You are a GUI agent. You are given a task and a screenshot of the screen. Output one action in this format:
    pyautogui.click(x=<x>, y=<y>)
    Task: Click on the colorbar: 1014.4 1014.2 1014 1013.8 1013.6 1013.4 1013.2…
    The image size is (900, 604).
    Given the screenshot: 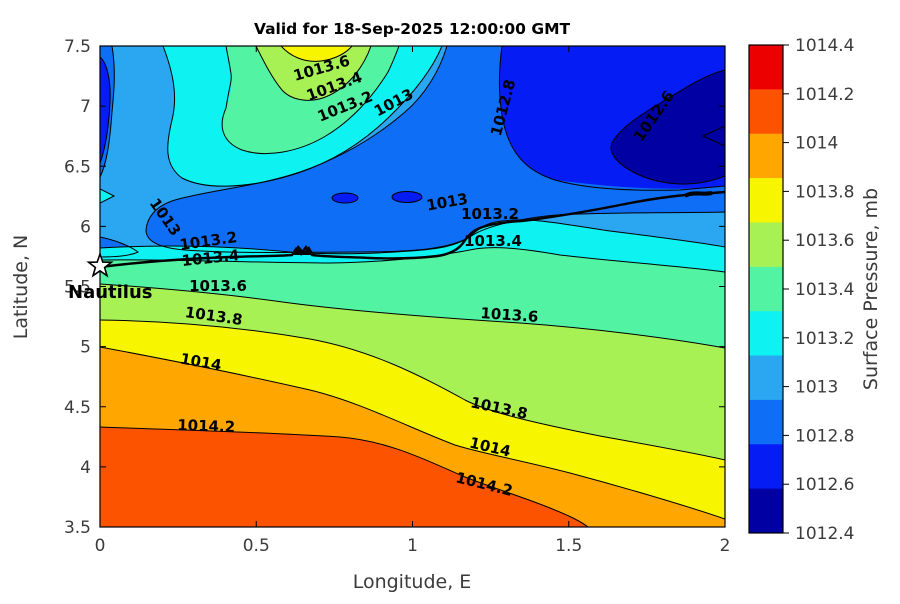 What is the action you would take?
    pyautogui.click(x=801, y=290)
    